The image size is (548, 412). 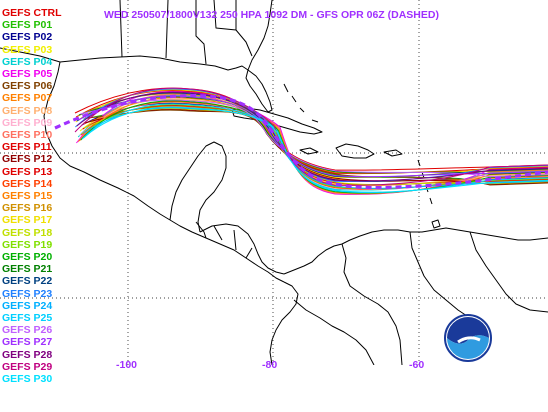 I want to click on legend-entry: GEFS P17, so click(x=27, y=220).